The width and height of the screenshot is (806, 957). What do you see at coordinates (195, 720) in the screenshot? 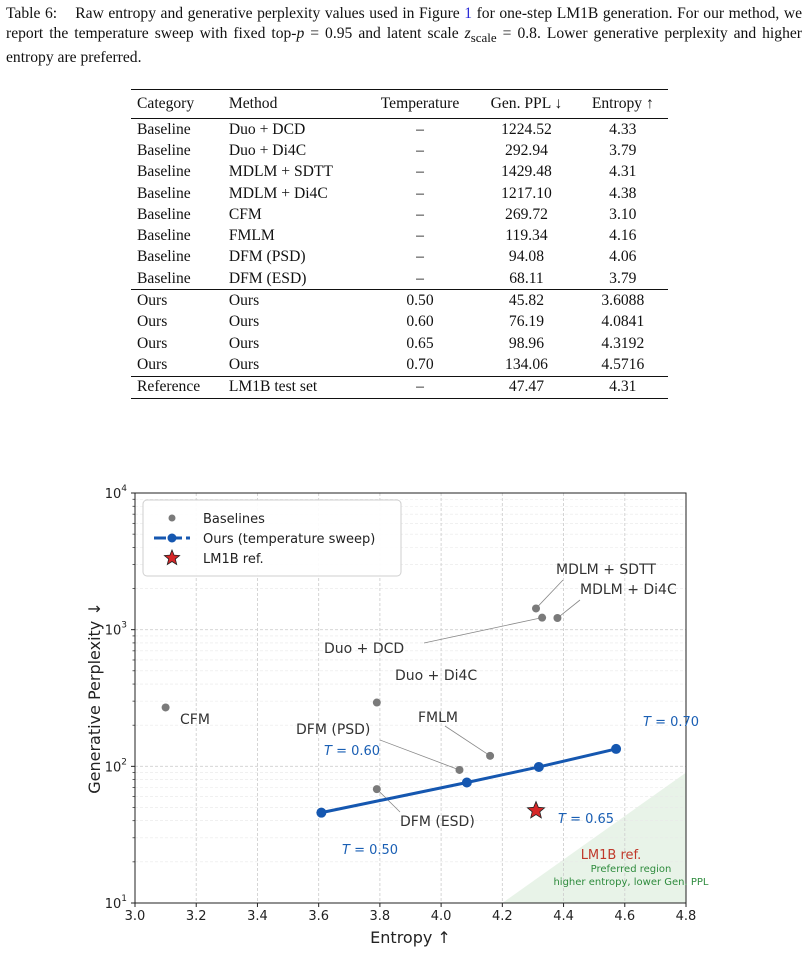
I see `baseline-label: CFM` at bounding box center [195, 720].